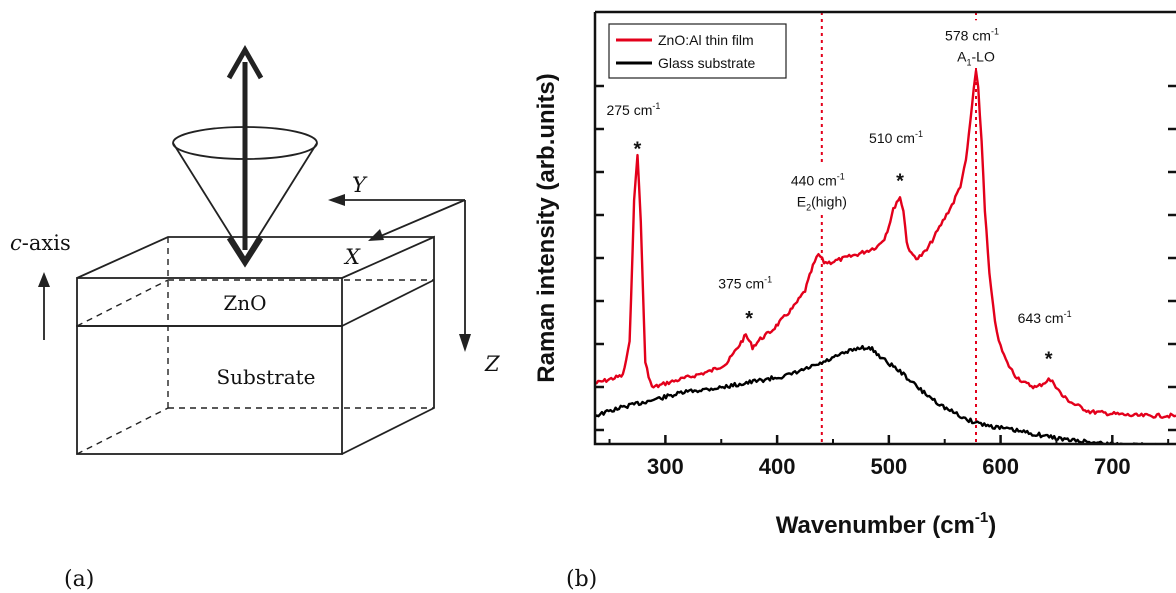 This screenshot has height=593, width=1176. I want to click on series-line-glass, so click(883, 394).